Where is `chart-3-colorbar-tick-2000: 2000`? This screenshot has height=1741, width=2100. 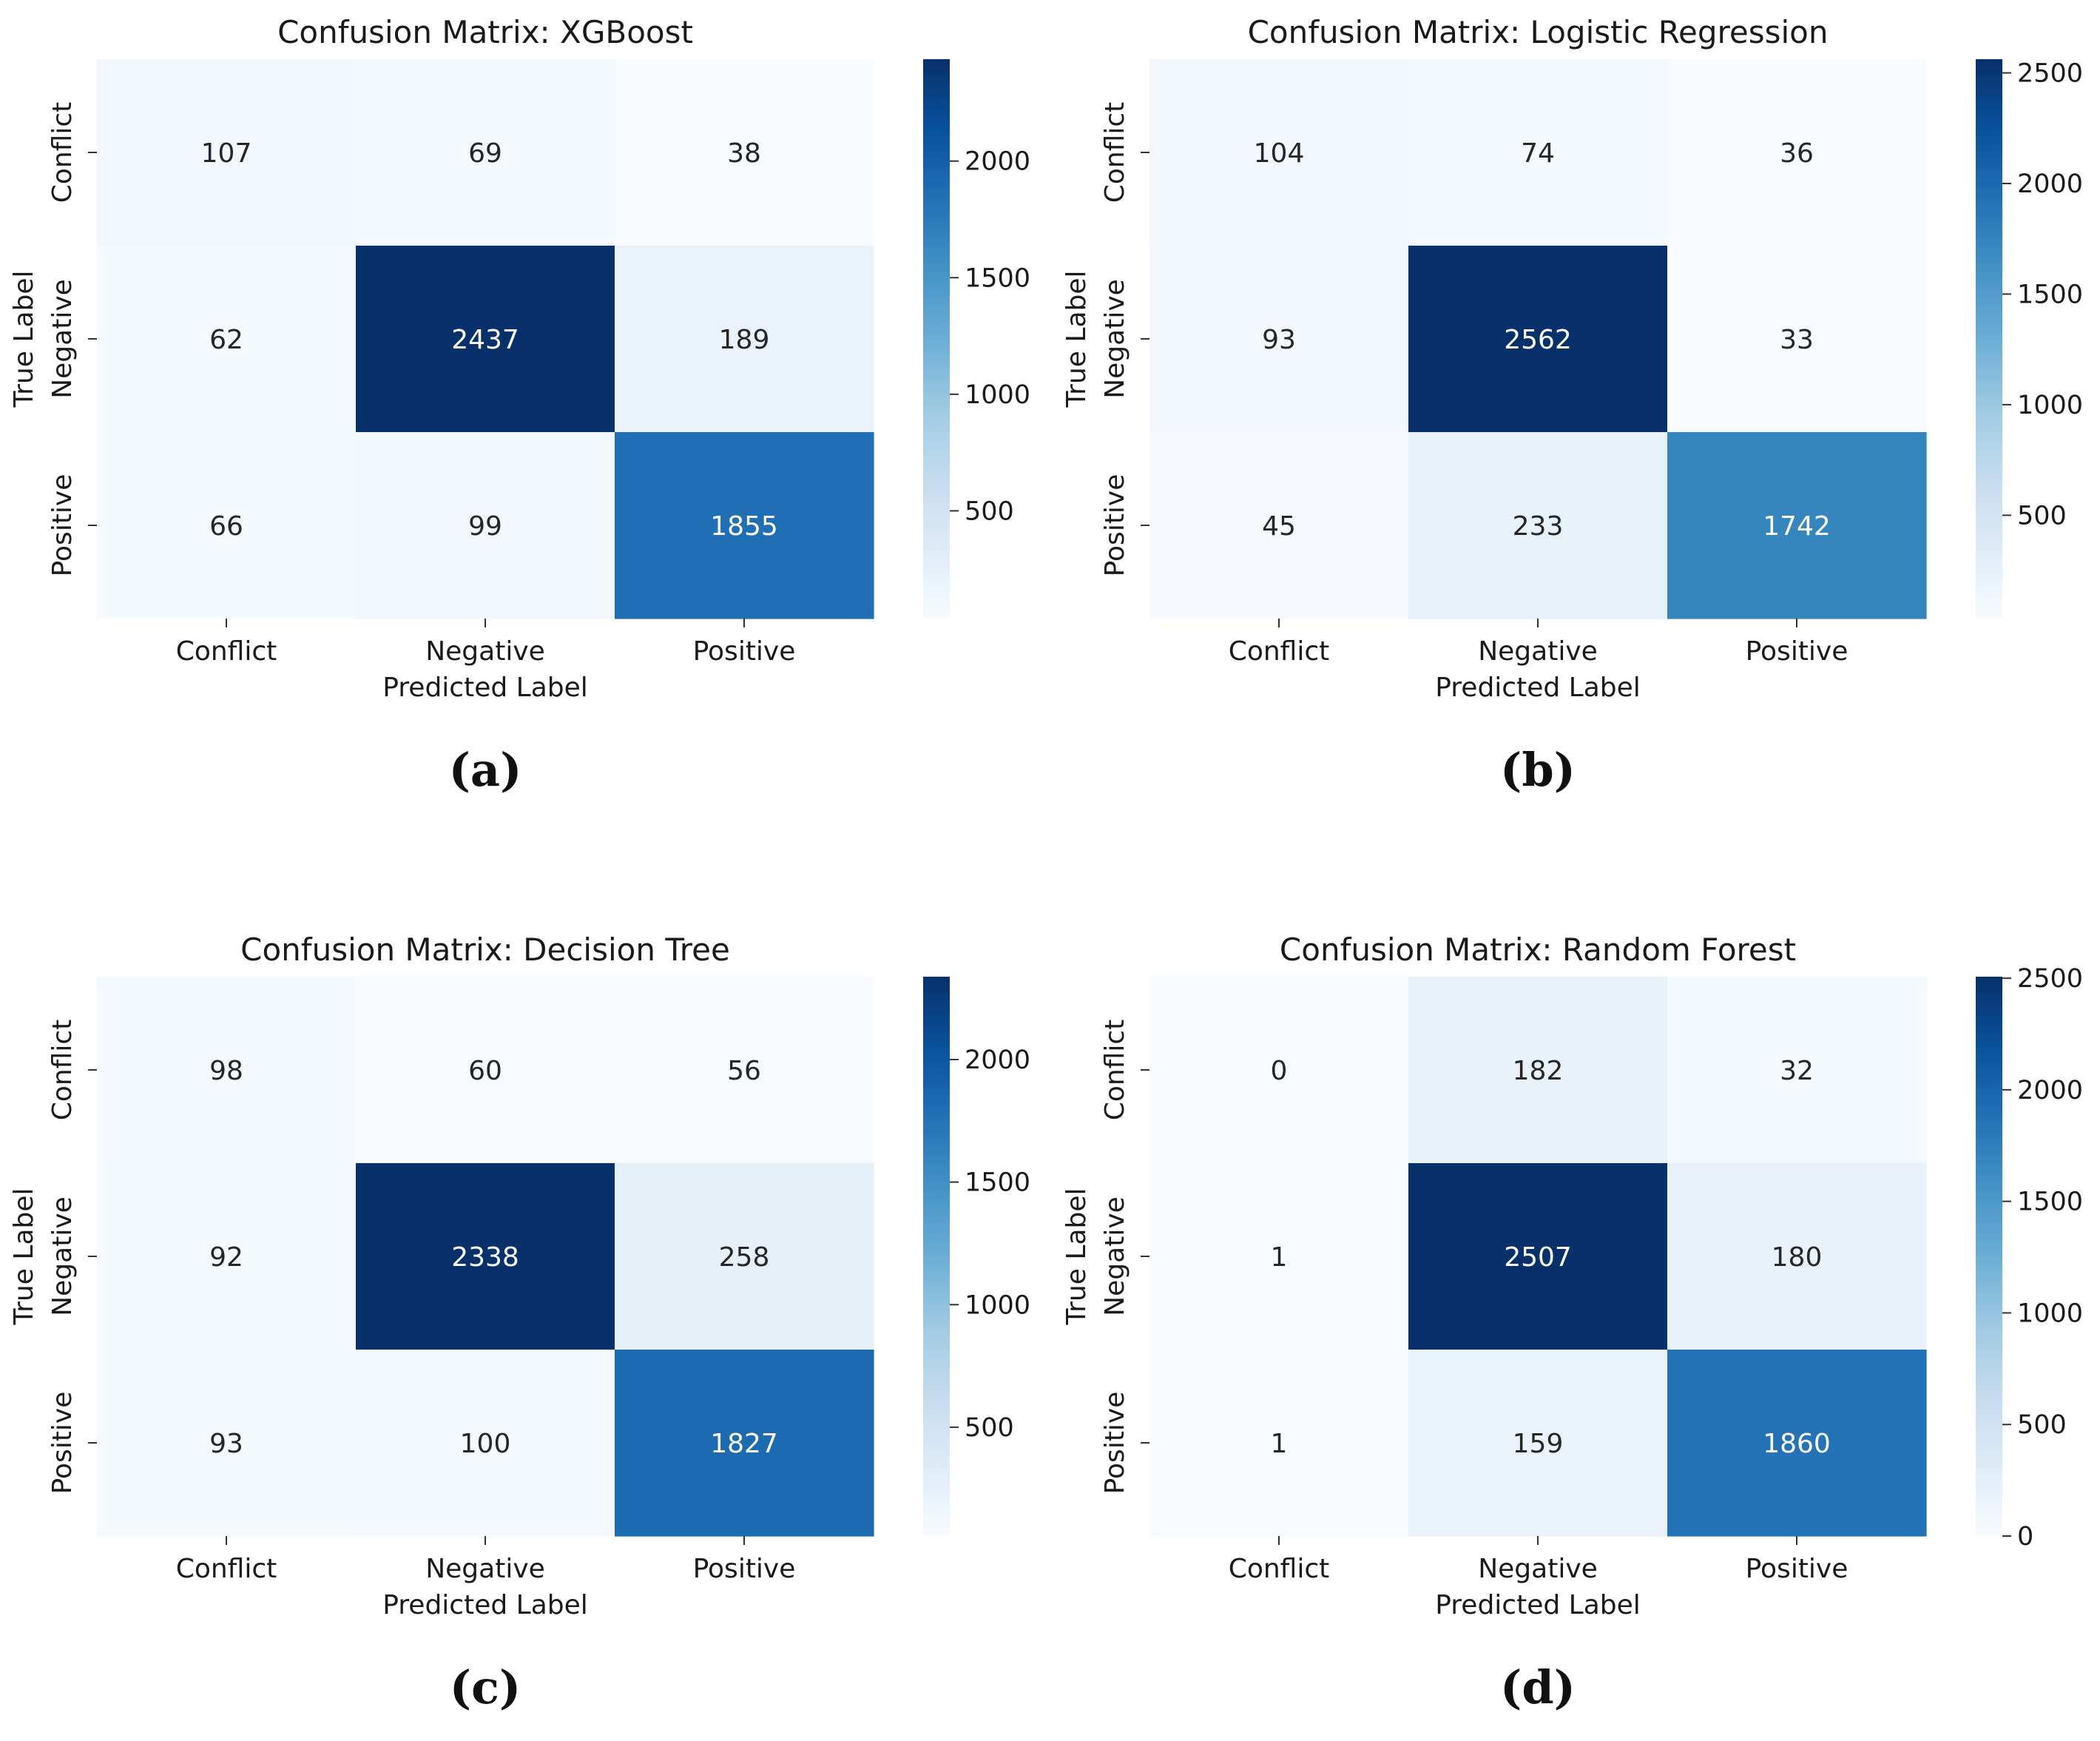
chart-3-colorbar-tick-2000: 2000 is located at coordinates (997, 1060).